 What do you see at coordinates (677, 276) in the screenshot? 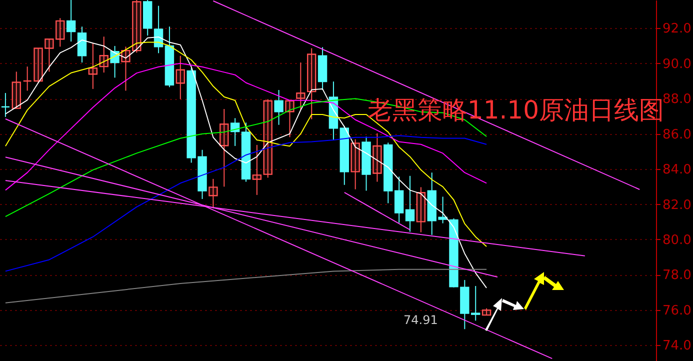
I see `y-tick-label: 78.0` at bounding box center [677, 276].